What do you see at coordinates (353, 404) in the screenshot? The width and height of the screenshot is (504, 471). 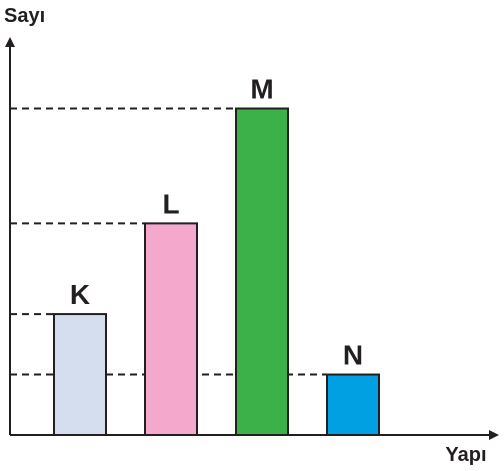 I see `bar-n` at bounding box center [353, 404].